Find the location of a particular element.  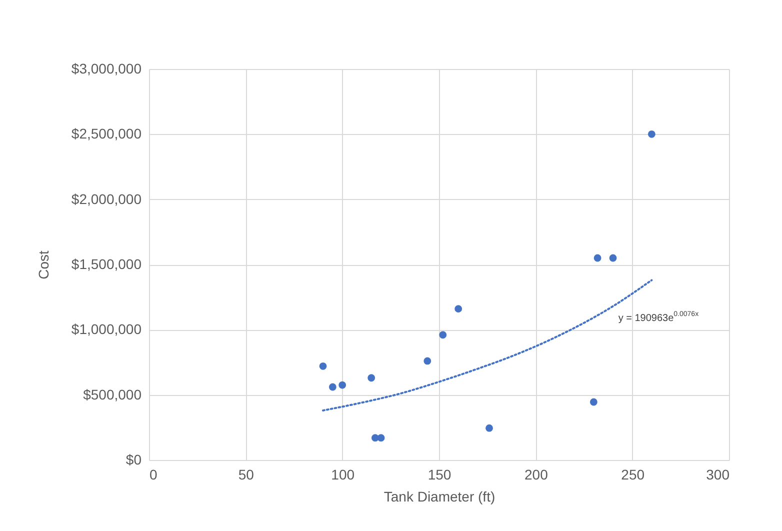

y-axis-title: Cost is located at coordinates (43, 265).